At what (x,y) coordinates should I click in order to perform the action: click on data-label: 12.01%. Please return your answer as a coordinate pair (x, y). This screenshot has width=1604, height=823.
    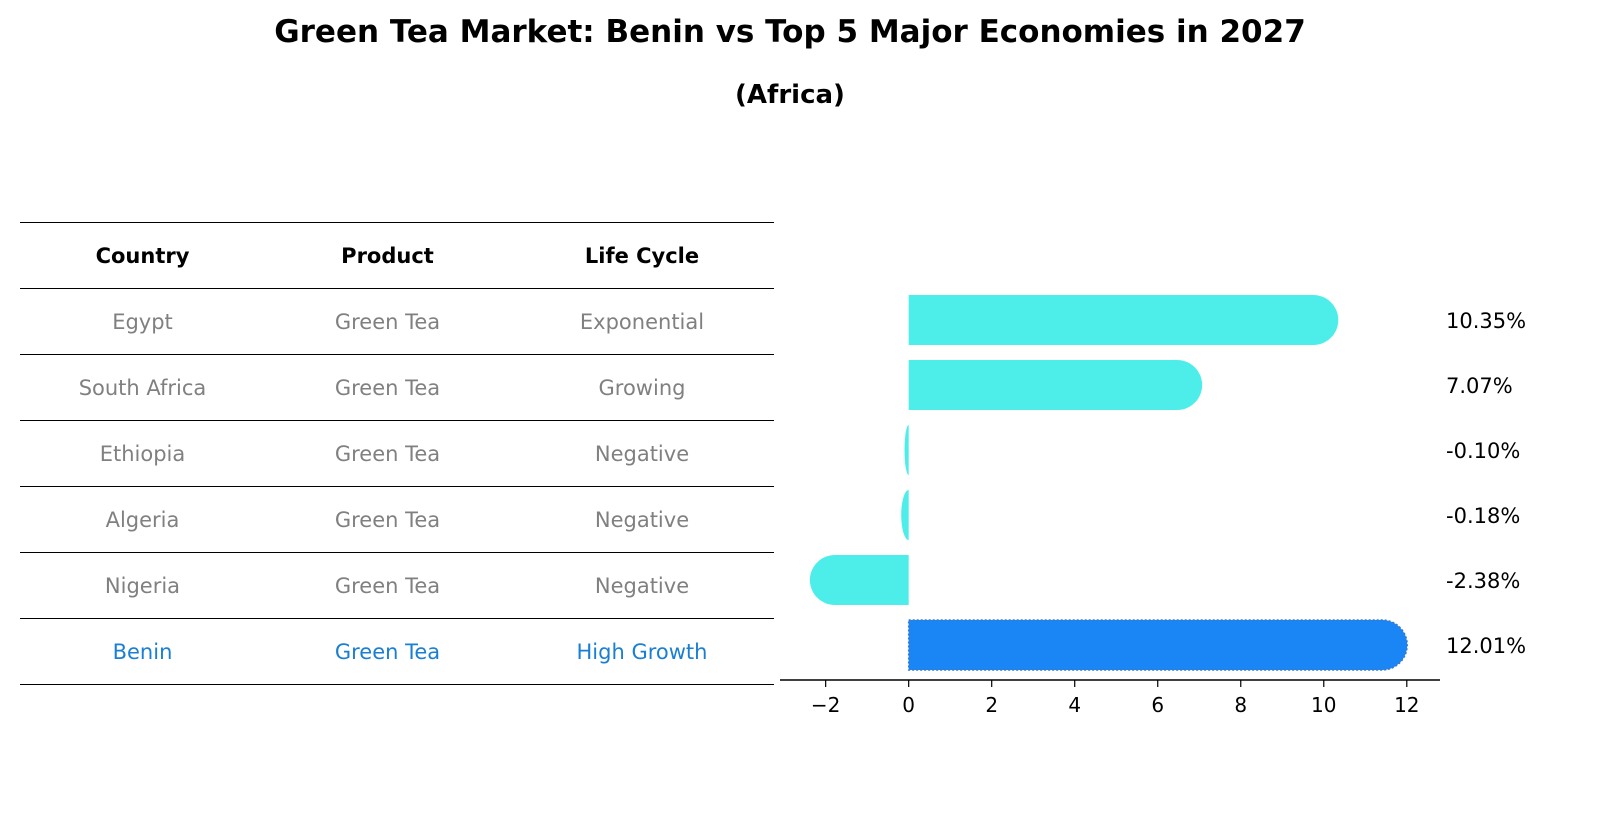
    Looking at the image, I should click on (1486, 646).